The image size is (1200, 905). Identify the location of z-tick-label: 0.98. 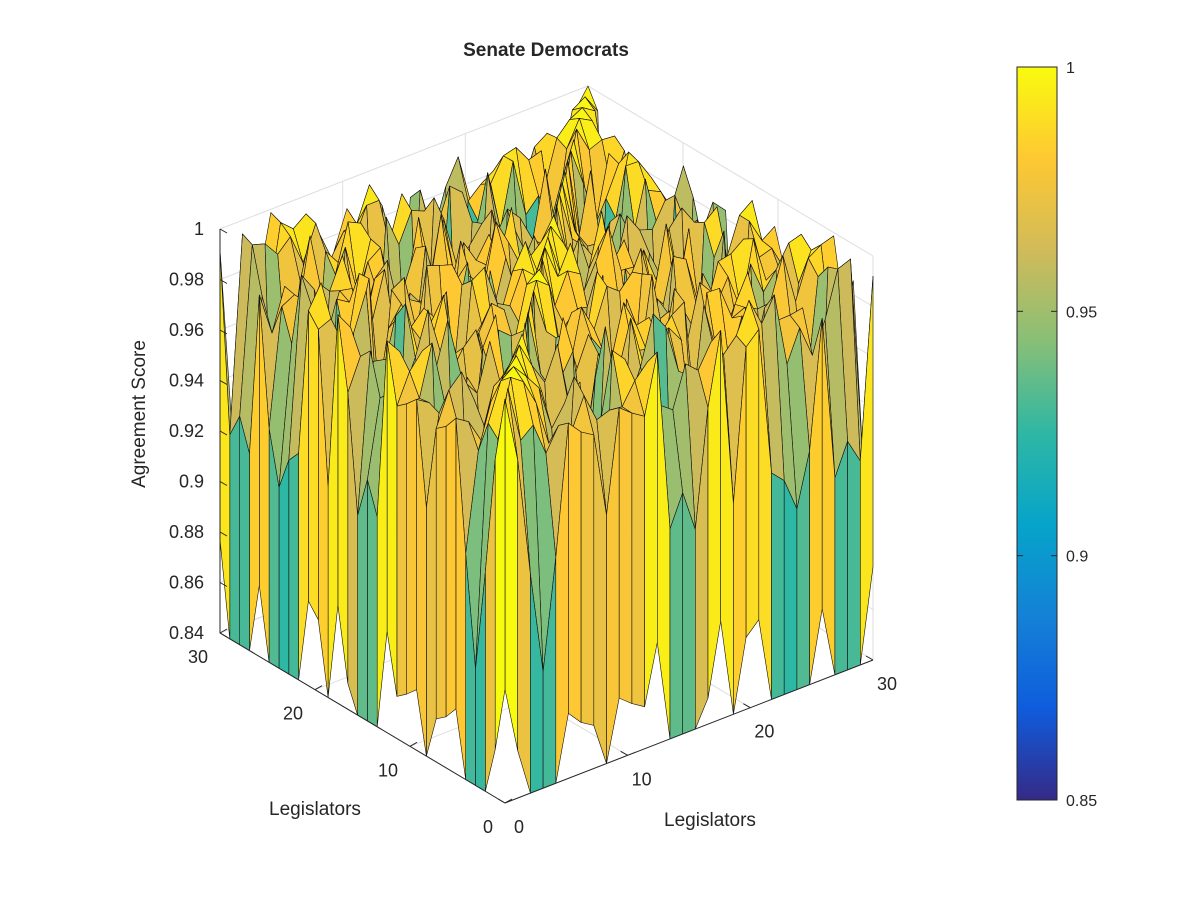
(186, 280).